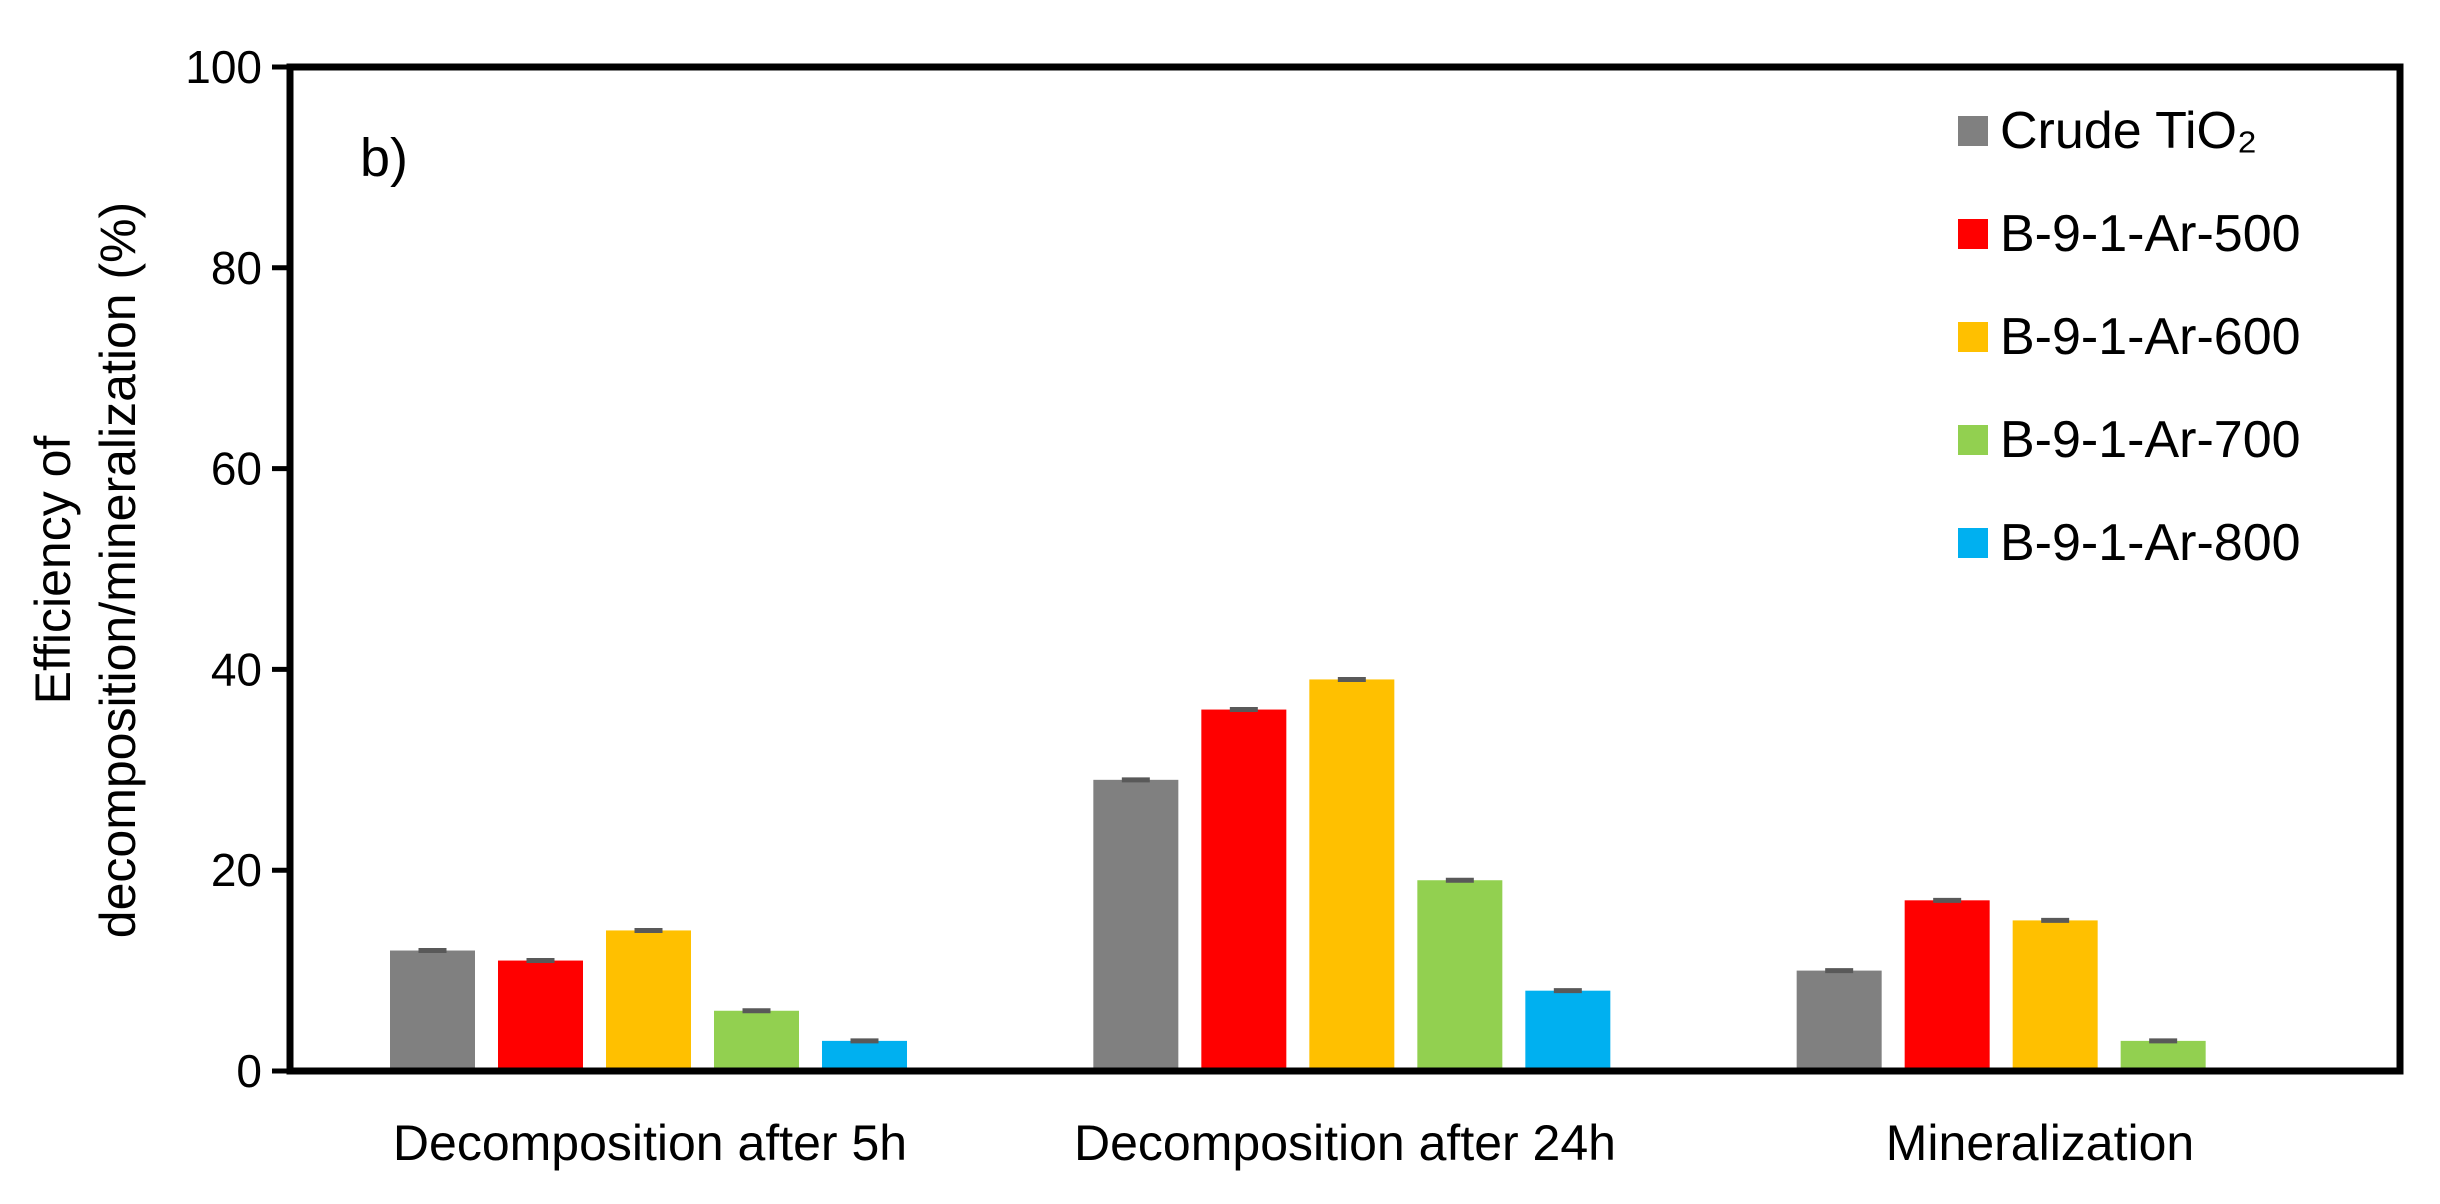 The width and height of the screenshot is (2440, 1204). I want to click on legend-label-2: B-9-1-Ar-600, so click(2150, 337).